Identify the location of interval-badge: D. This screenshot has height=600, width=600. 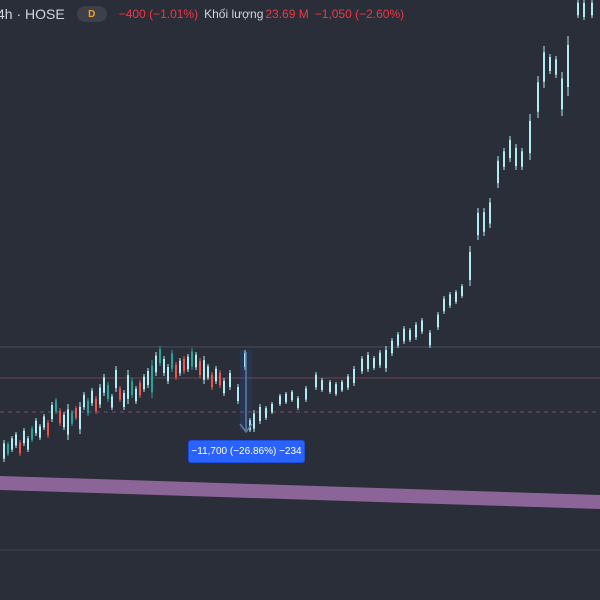
(91, 14).